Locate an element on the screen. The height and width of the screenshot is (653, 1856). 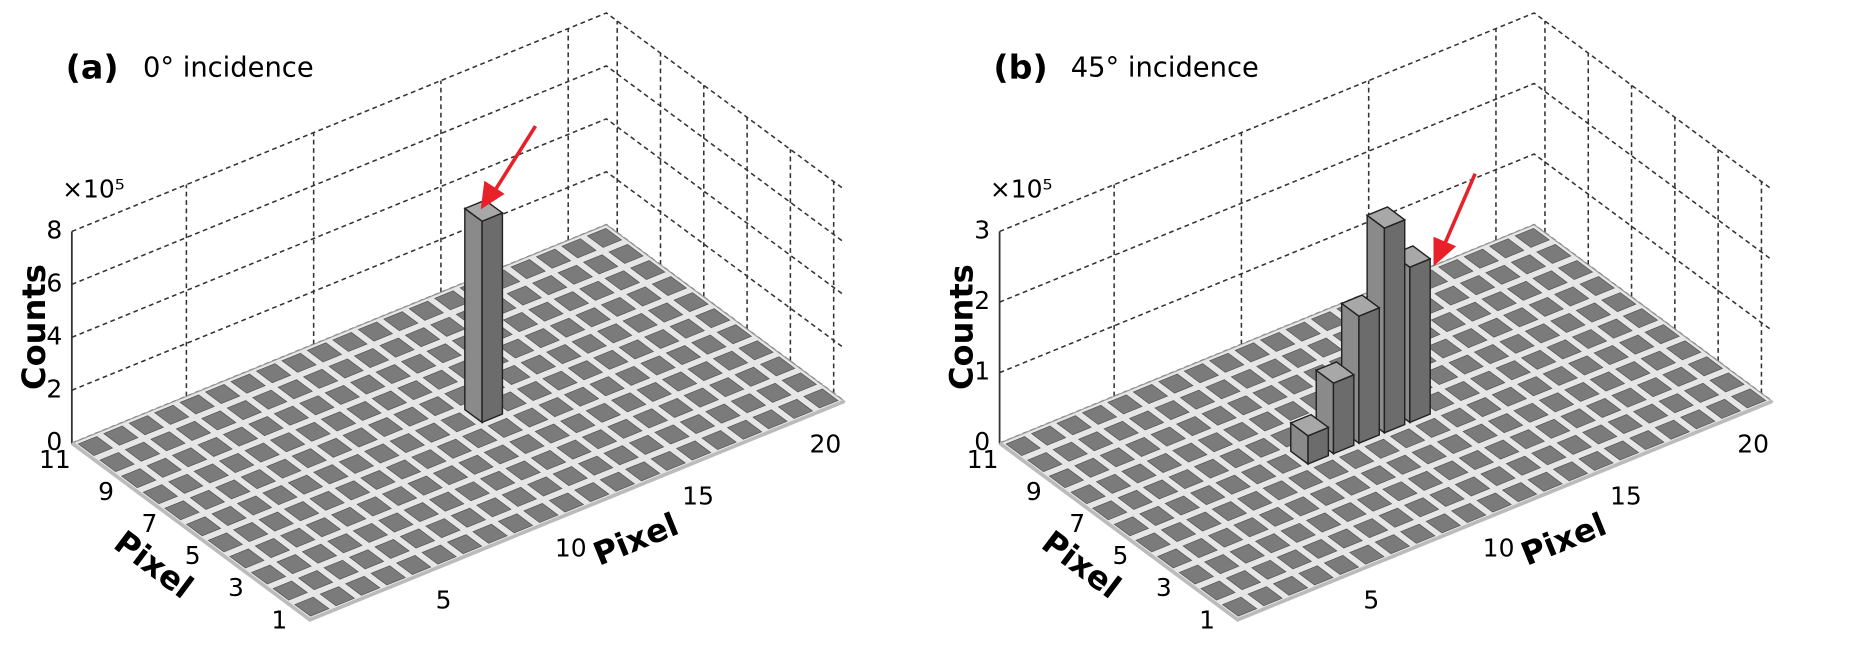
grid-line is located at coordinates (458, 122).